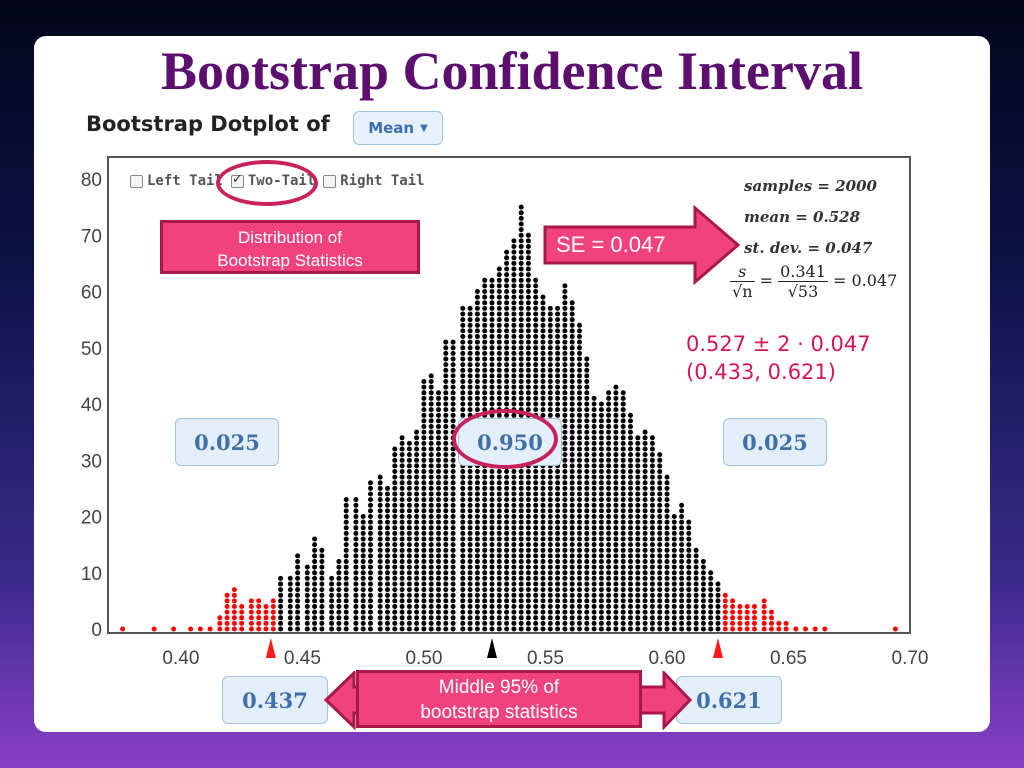 The height and width of the screenshot is (768, 1024). What do you see at coordinates (91, 574) in the screenshot?
I see `y-tick-label: 10` at bounding box center [91, 574].